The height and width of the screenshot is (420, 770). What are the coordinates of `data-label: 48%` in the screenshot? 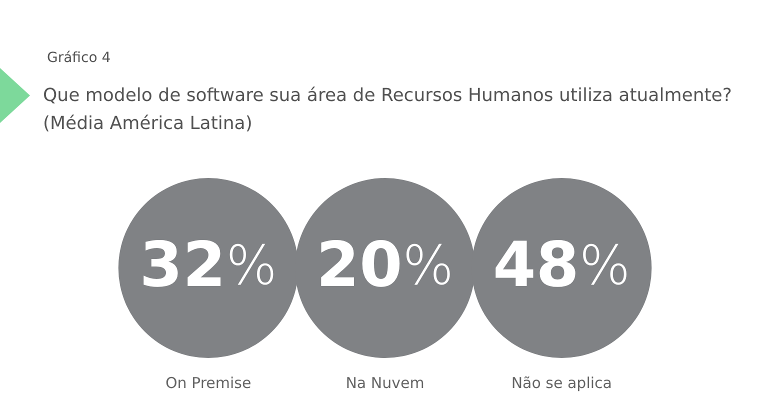 It's located at (561, 265).